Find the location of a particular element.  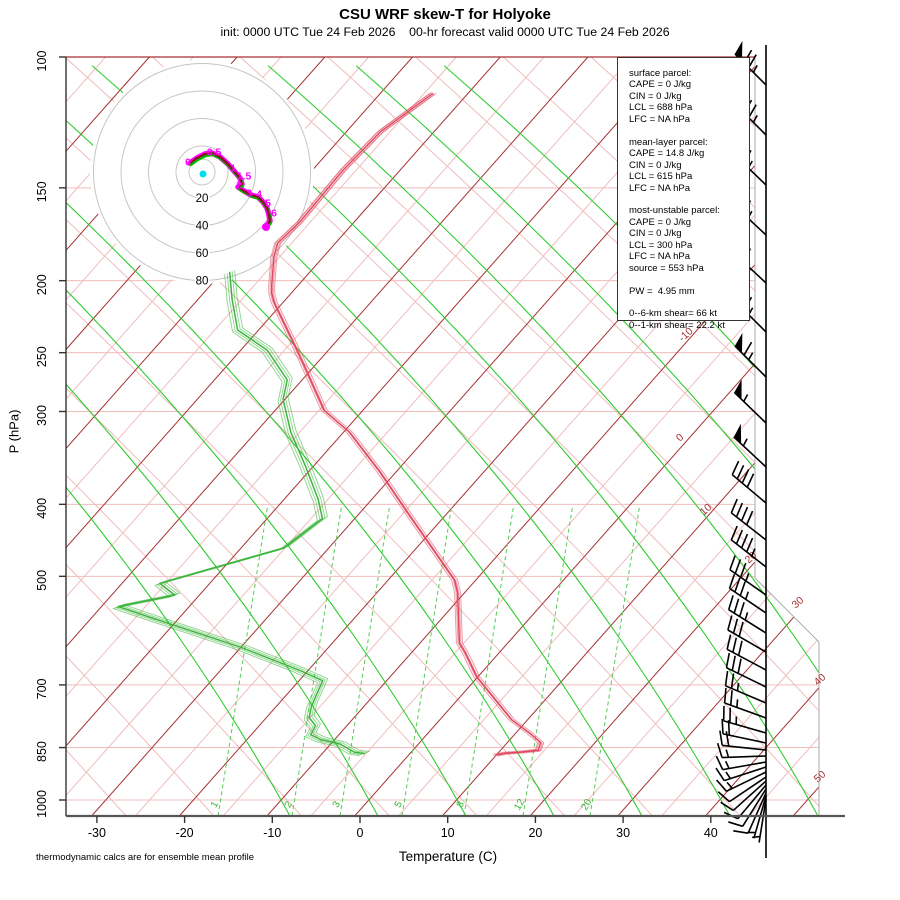

svg-text: 300 is located at coordinates (42, 415).